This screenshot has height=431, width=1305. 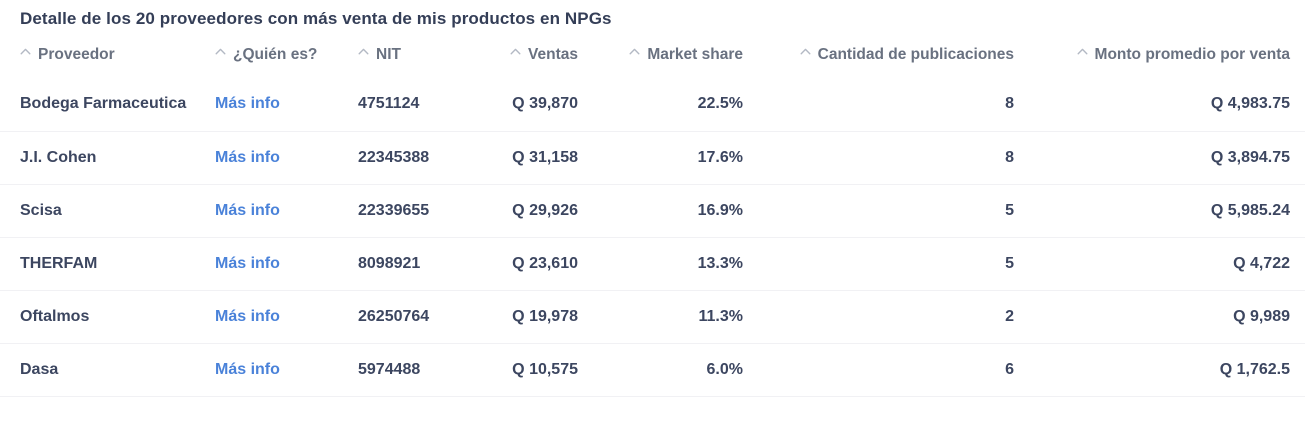 What do you see at coordinates (421, 158) in the screenshot?
I see `cell-nit: 22345388` at bounding box center [421, 158].